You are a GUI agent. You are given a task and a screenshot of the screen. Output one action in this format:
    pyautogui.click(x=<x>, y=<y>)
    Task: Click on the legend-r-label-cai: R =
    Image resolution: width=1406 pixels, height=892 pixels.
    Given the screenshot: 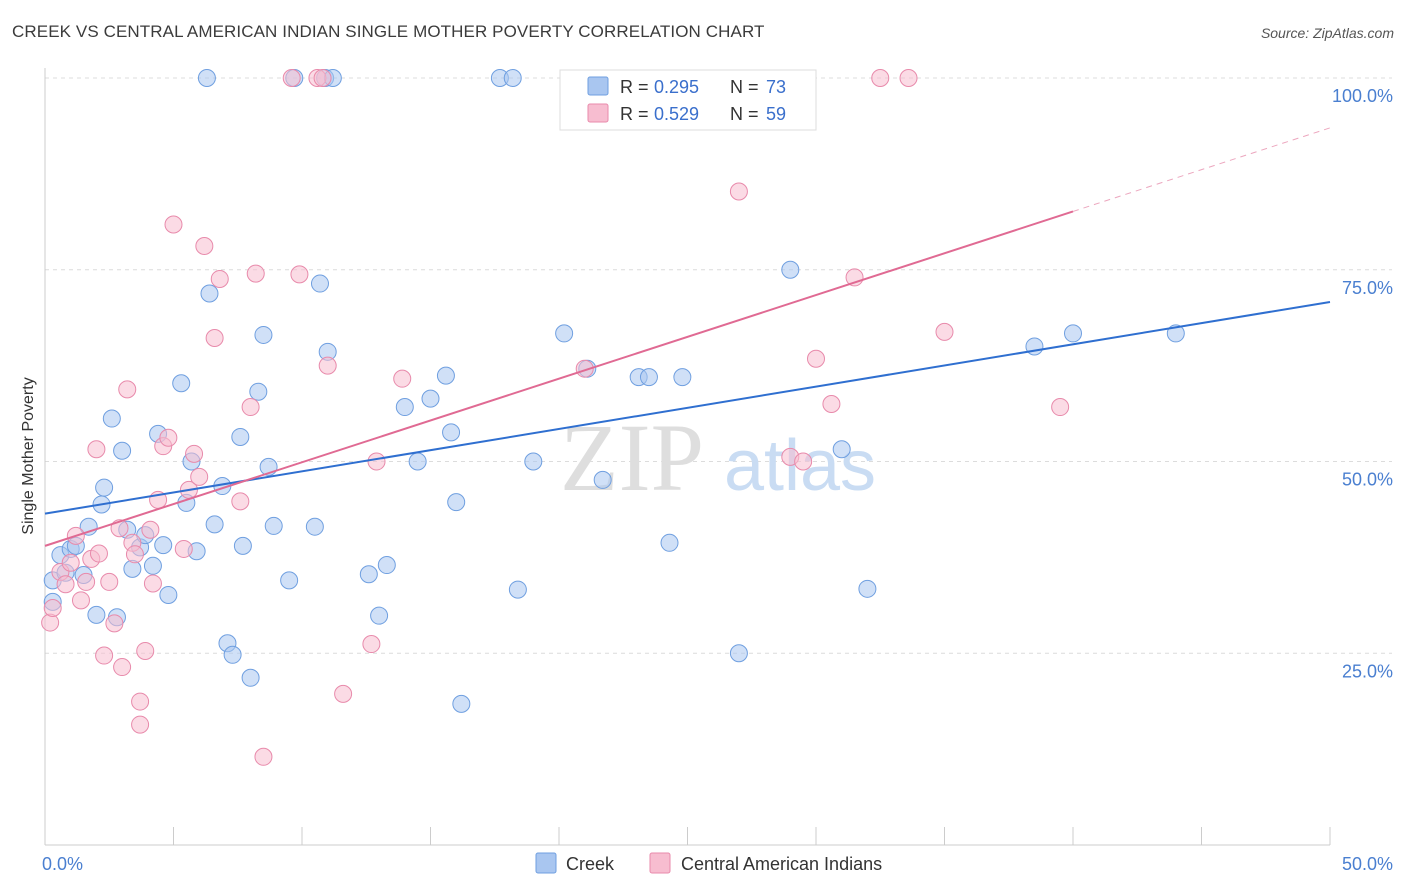 What is the action you would take?
    pyautogui.click(x=634, y=114)
    